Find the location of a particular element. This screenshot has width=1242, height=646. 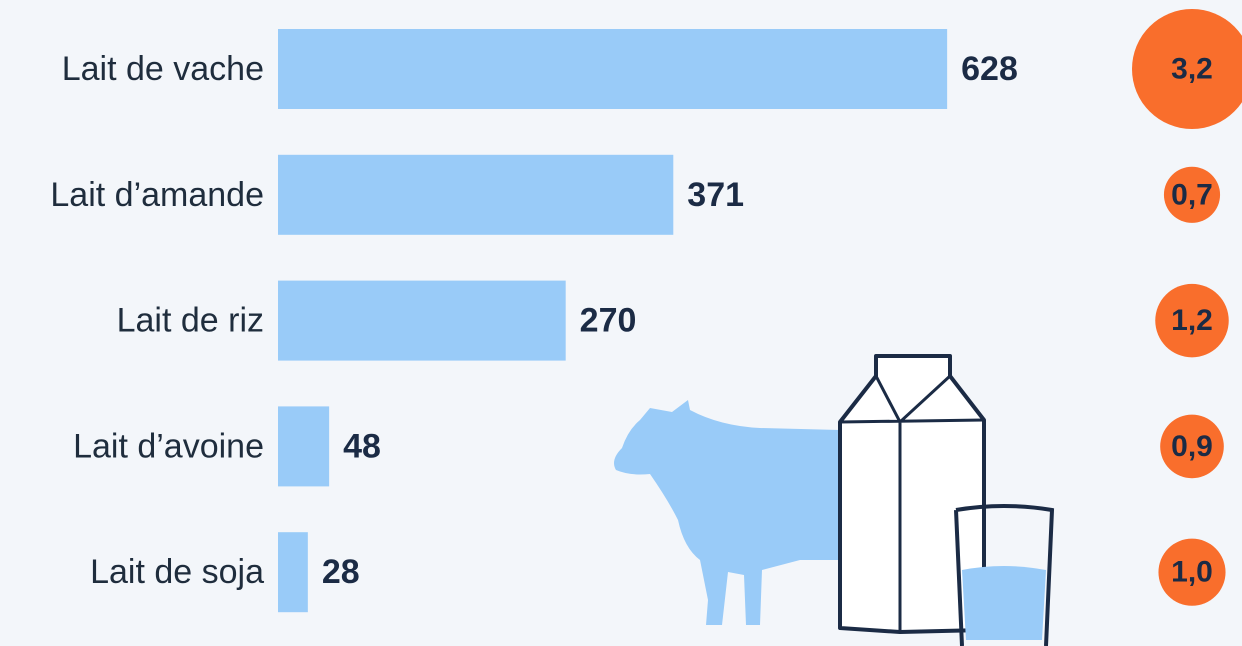

category-label: Lait de riz is located at coordinates (190, 321).